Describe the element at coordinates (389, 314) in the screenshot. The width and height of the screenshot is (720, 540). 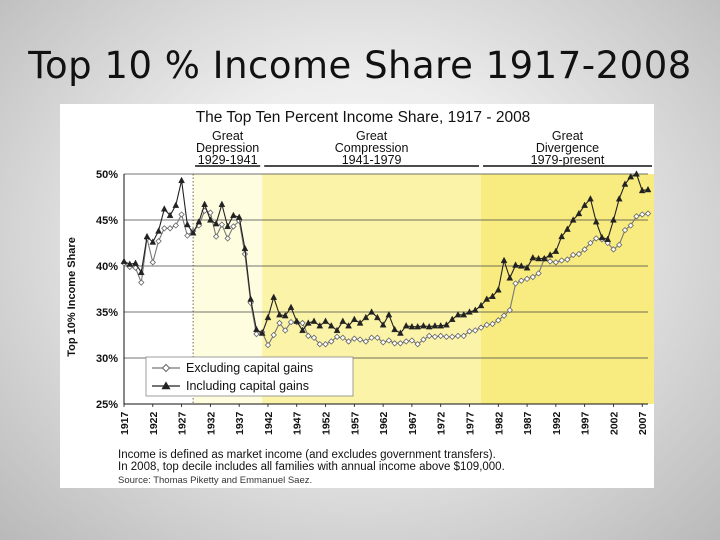
I see `data-point-including-1963` at that location.